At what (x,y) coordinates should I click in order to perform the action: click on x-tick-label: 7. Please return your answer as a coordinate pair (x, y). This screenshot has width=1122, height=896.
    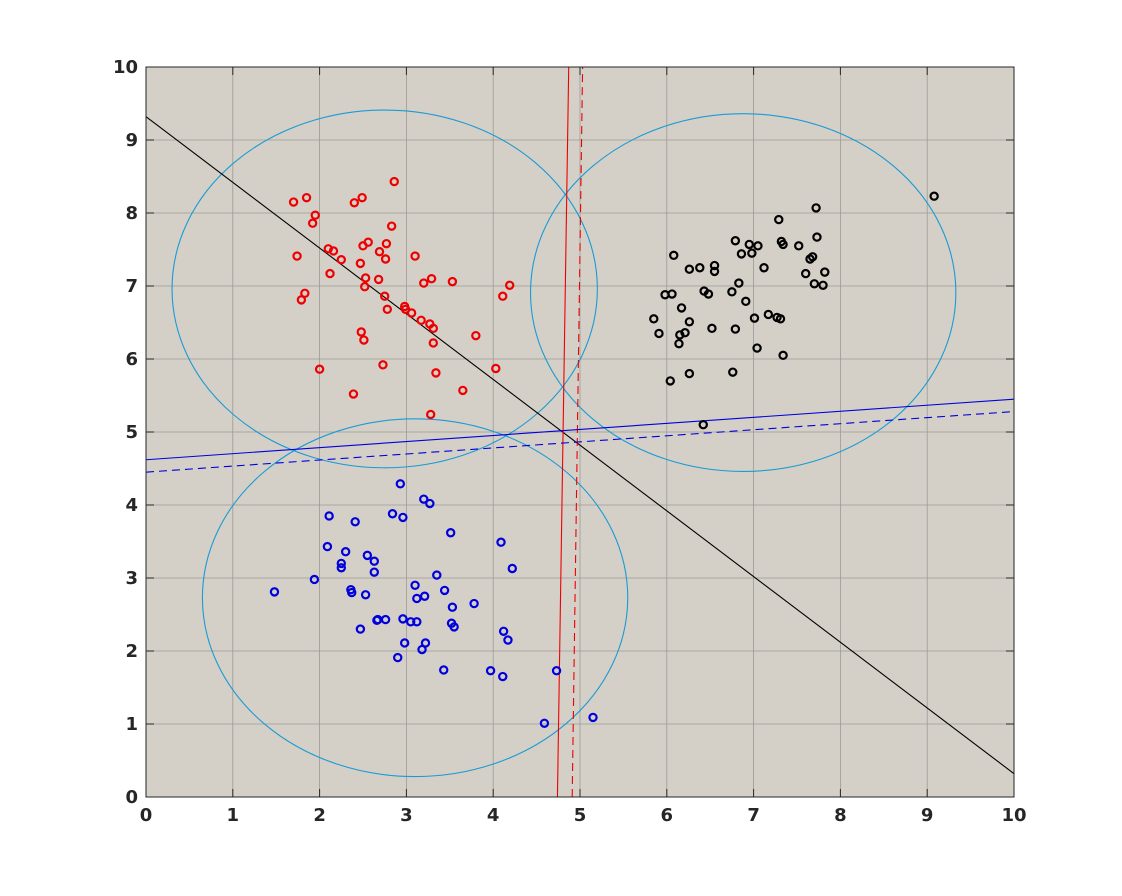
    Looking at the image, I should click on (753, 815).